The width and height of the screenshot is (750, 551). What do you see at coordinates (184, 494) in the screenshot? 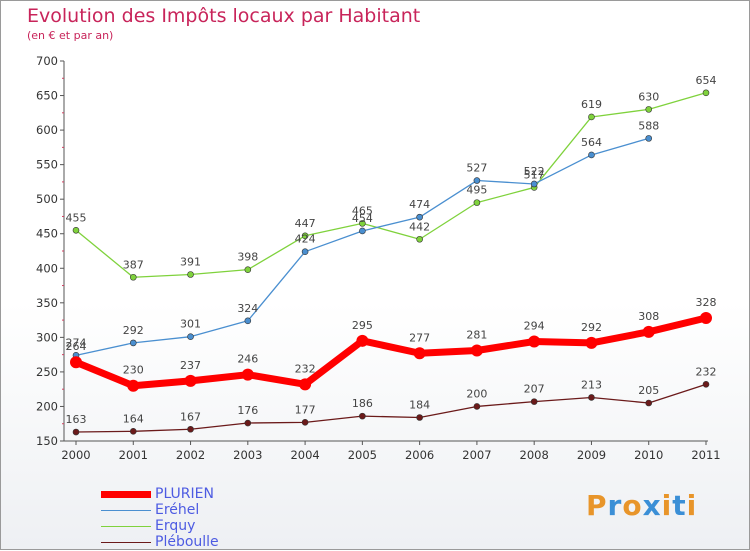
I see `legend-label-plurien: PLURIEN` at bounding box center [184, 494].